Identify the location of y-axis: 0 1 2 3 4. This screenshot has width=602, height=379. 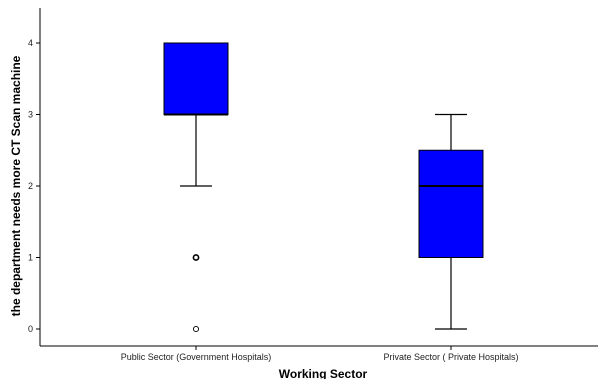
(34, 177).